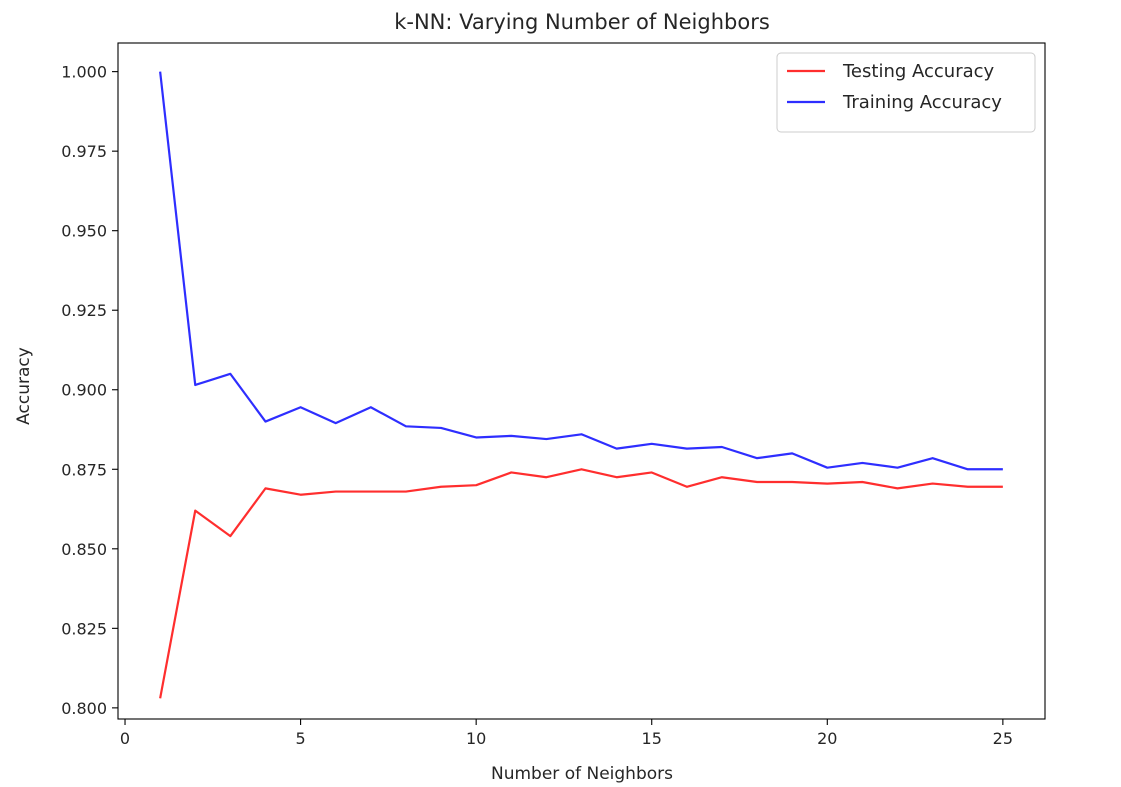  I want to click on chart-title: k-NN: Varying Number of Neighbors, so click(582, 22).